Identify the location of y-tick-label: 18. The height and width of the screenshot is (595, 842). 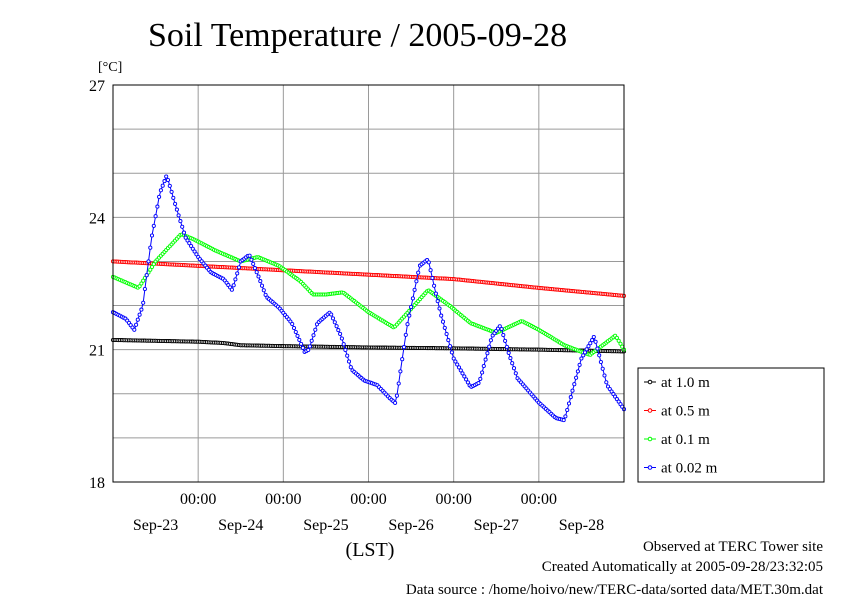
(97, 483).